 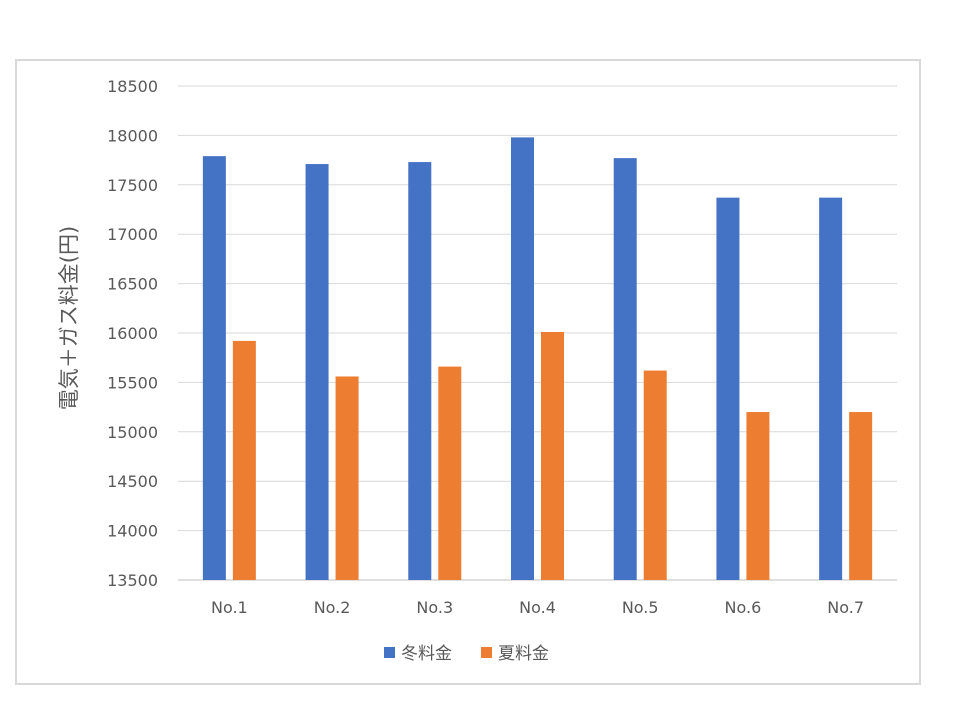 I want to click on x-axis-ticks: No.1 No.2 No.3 No.4 No.5 No.6 No.7, so click(x=537, y=607).